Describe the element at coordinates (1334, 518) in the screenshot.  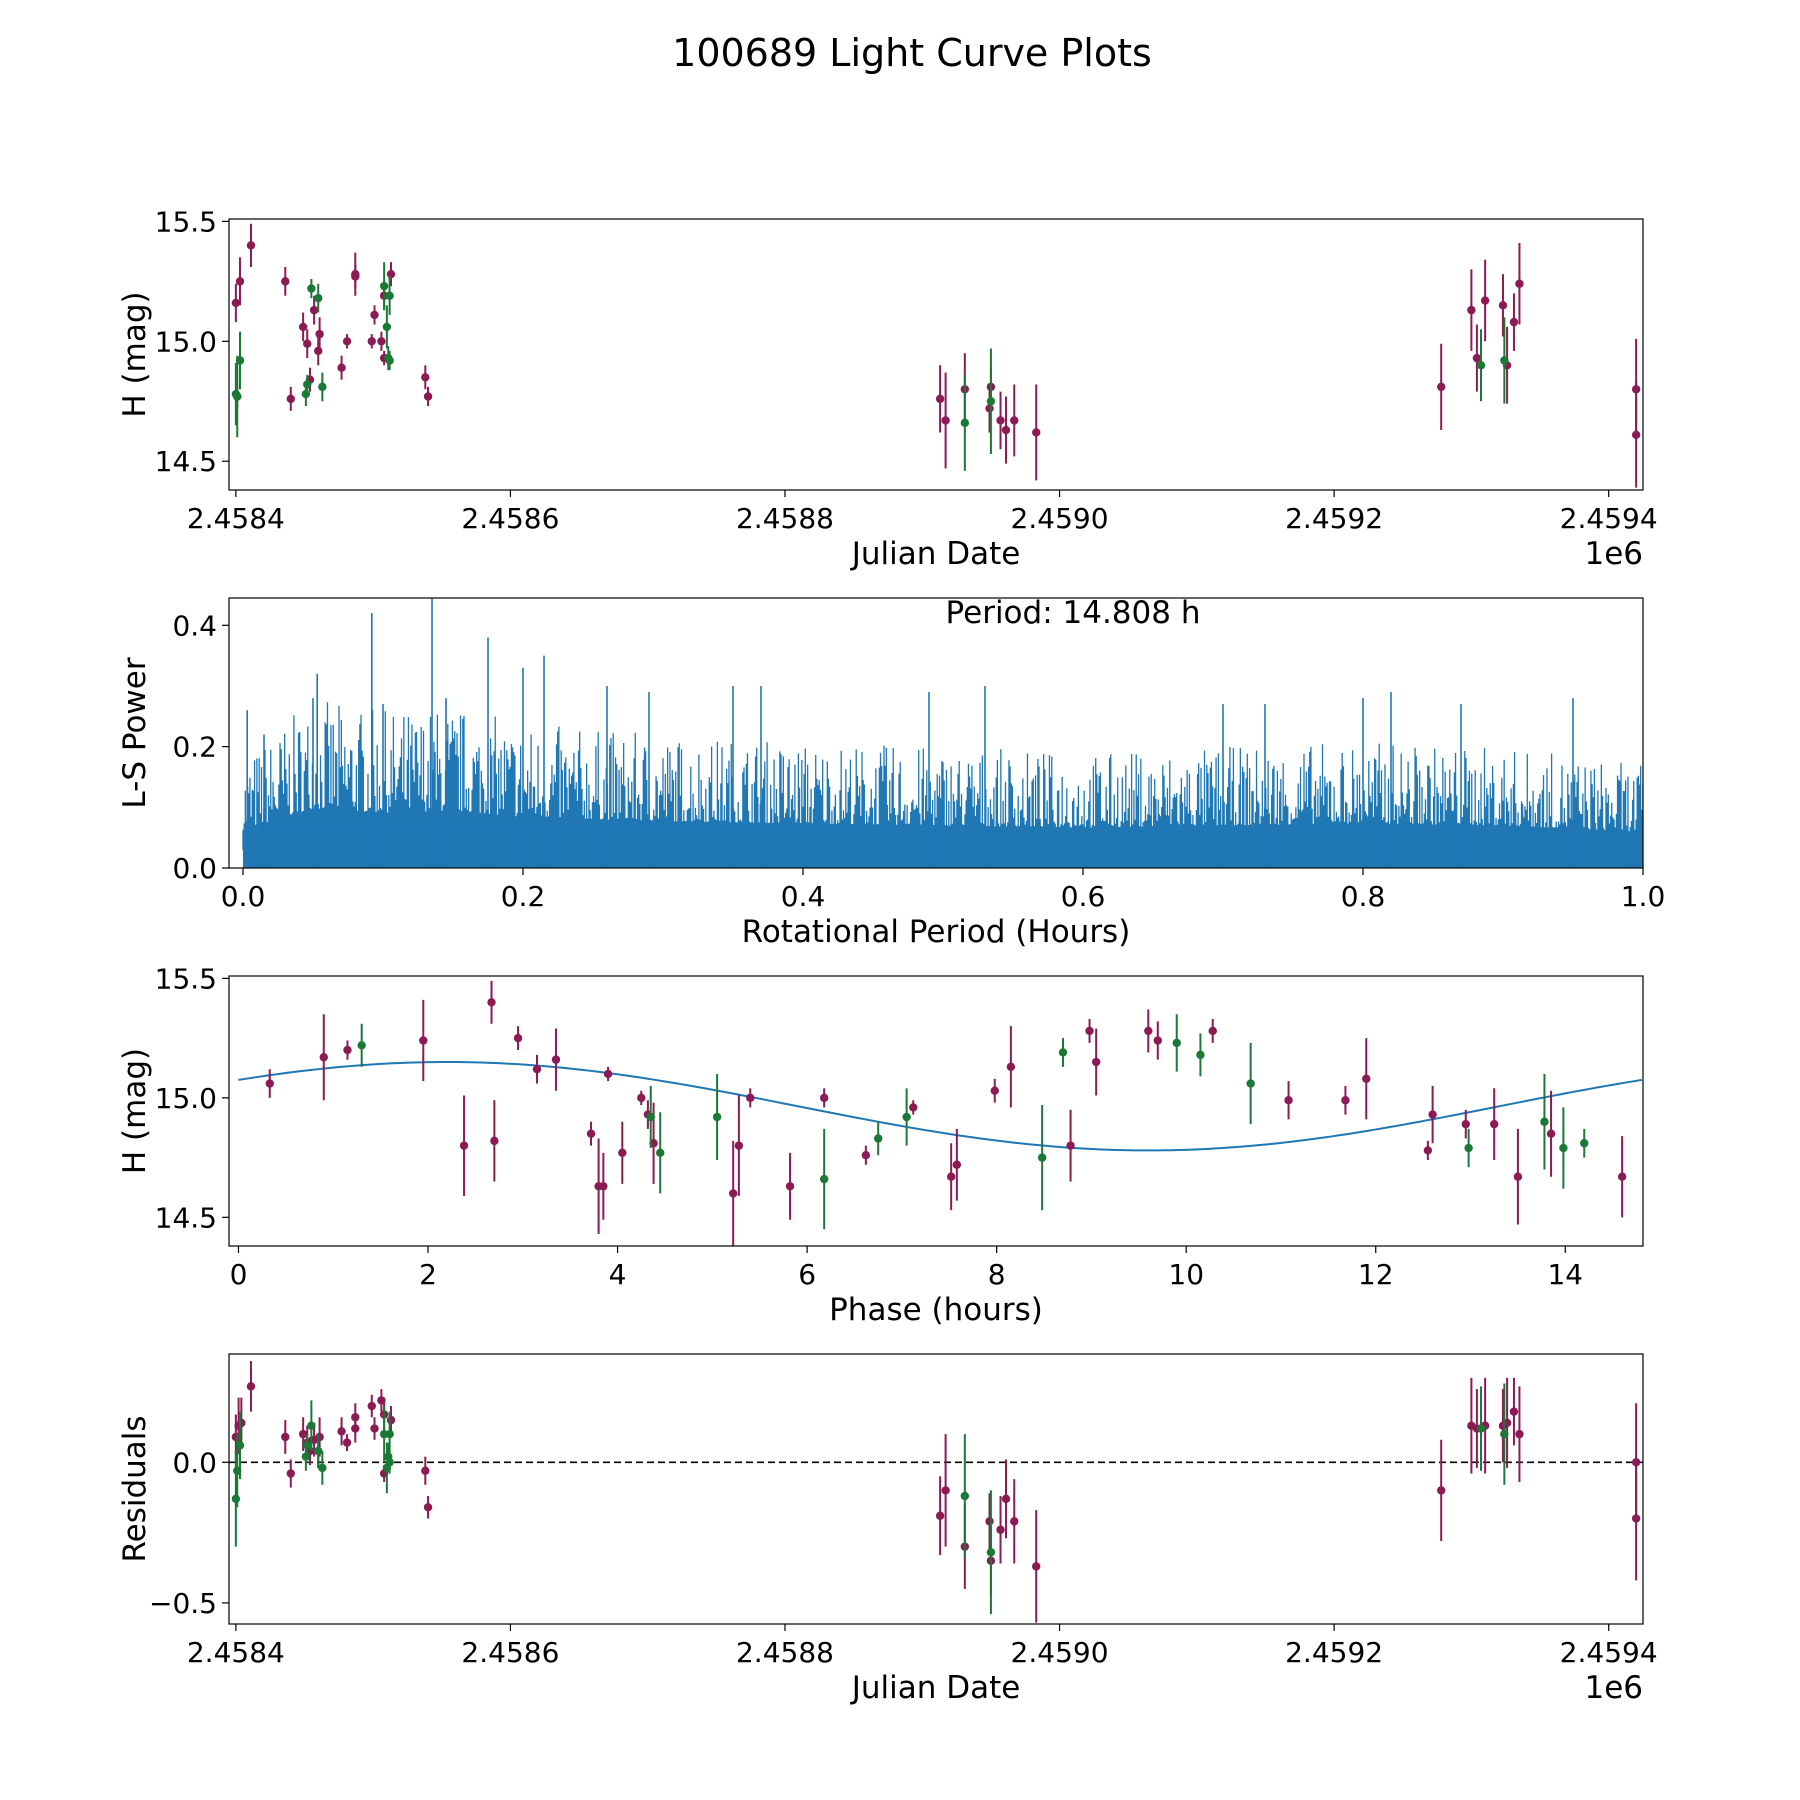
I see `lightcurve-xtick-label: 2.4592` at that location.